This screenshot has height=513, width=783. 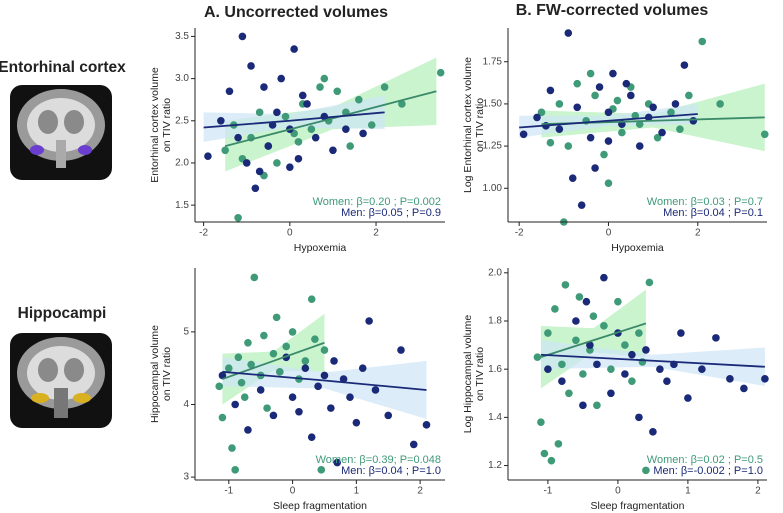 I want to click on y-tick-label: 3.5, so click(x=182, y=36).